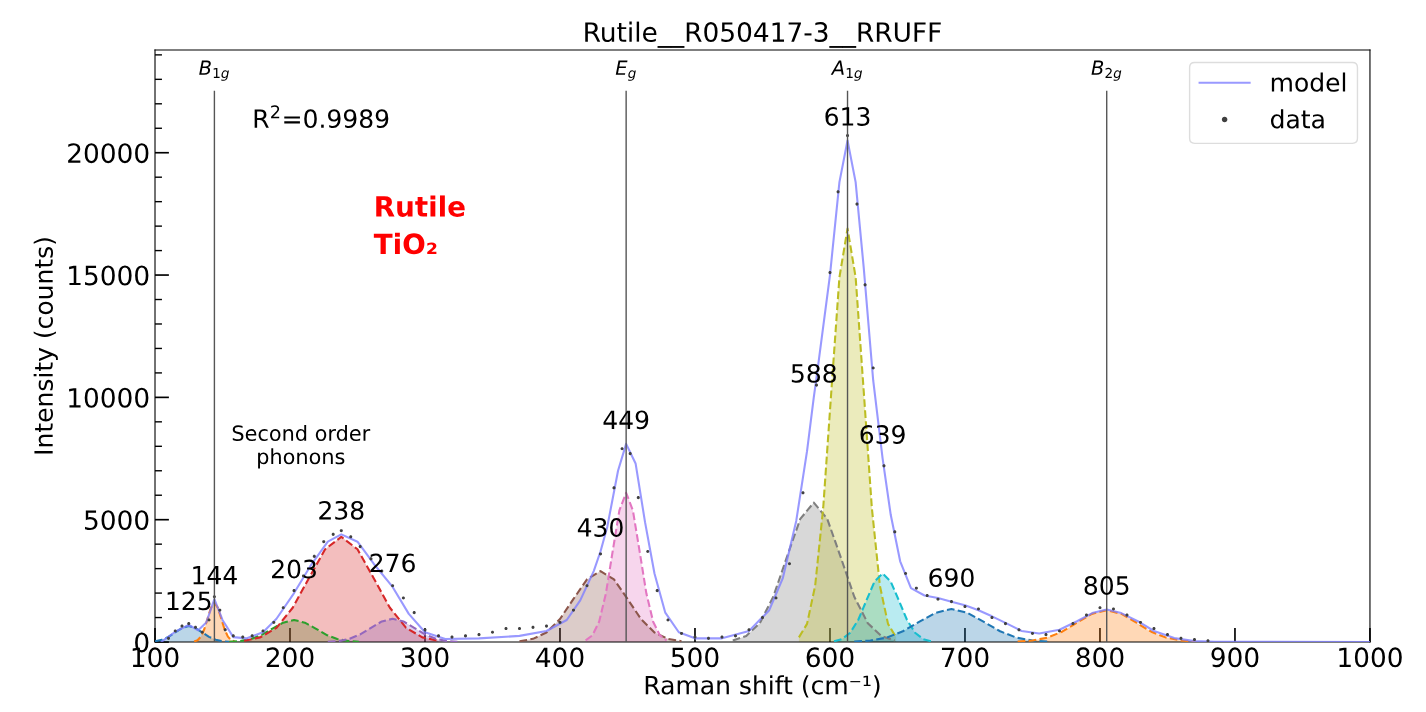  Describe the element at coordinates (1370, 657) in the screenshot. I see `x-tick-label: 1000` at that location.